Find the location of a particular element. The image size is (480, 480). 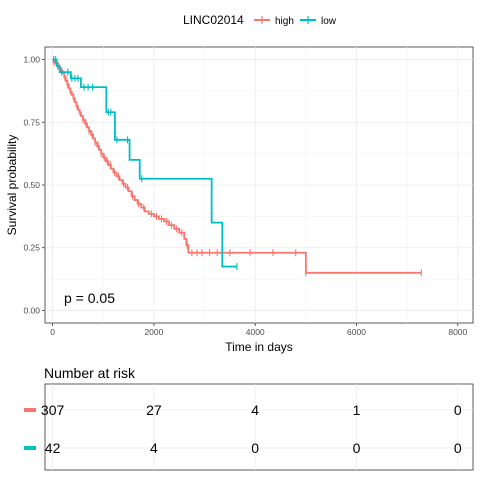

legend: LINC02014 high low is located at coordinates (260, 20).